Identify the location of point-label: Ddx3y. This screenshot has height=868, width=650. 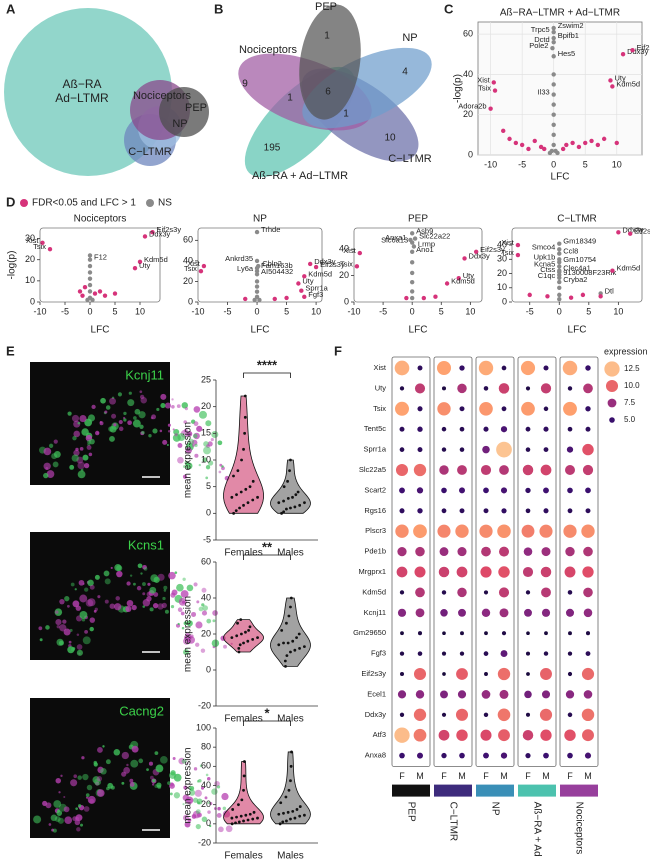
(633, 229).